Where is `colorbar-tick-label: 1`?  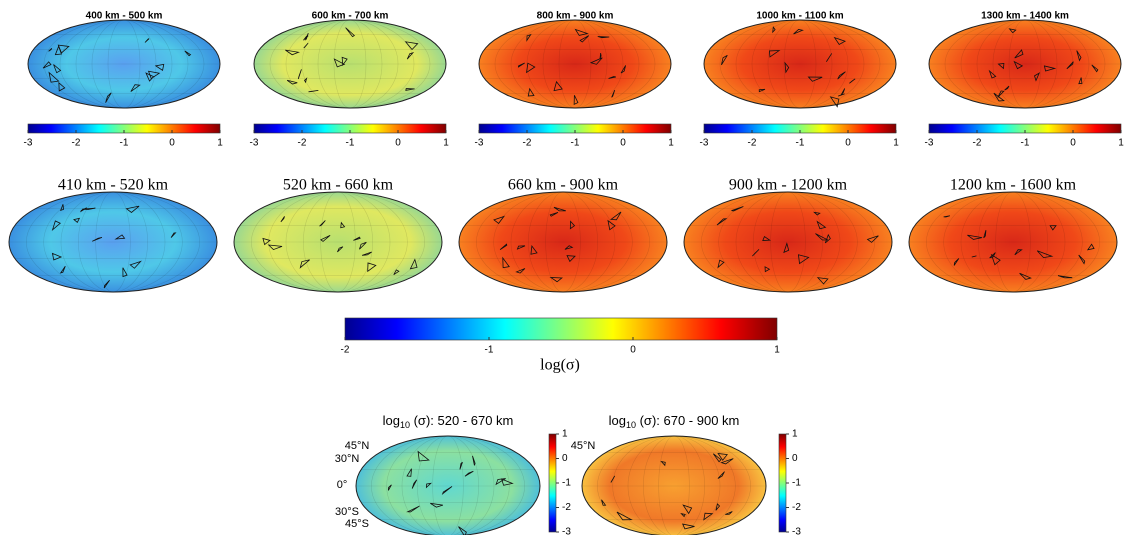
colorbar-tick-label: 1 is located at coordinates (777, 350).